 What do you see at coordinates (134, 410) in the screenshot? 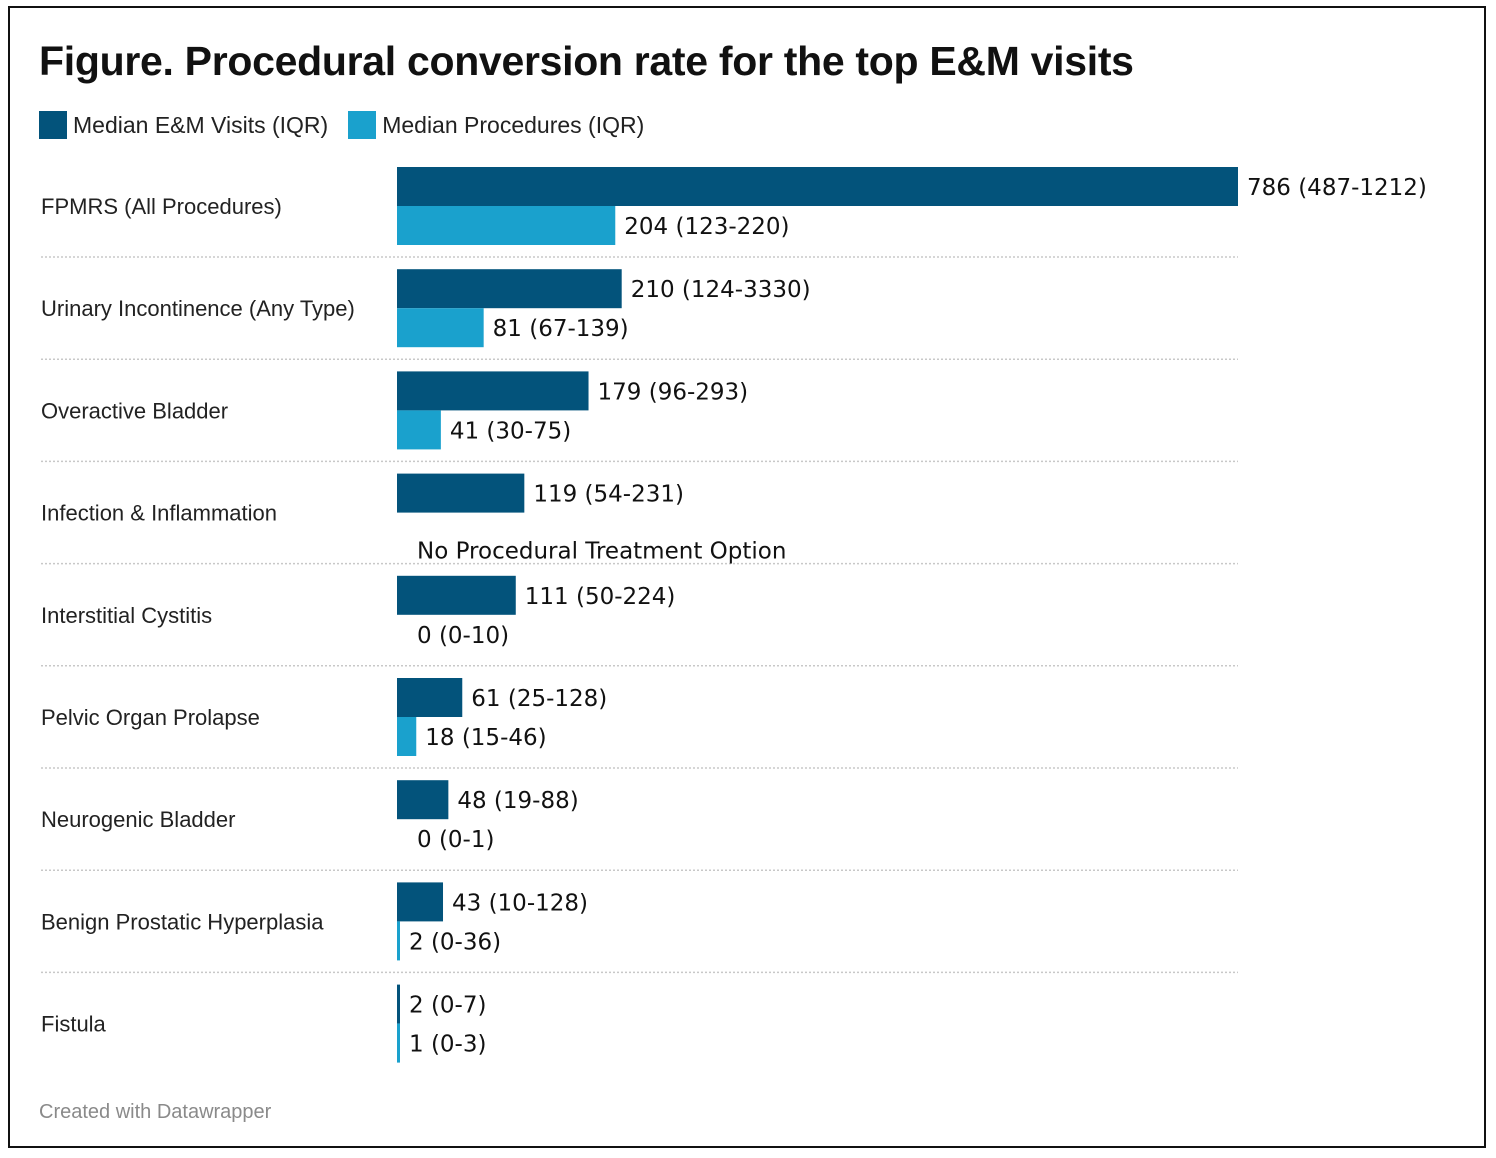
I see `category-label: Overactive Bladder` at bounding box center [134, 410].